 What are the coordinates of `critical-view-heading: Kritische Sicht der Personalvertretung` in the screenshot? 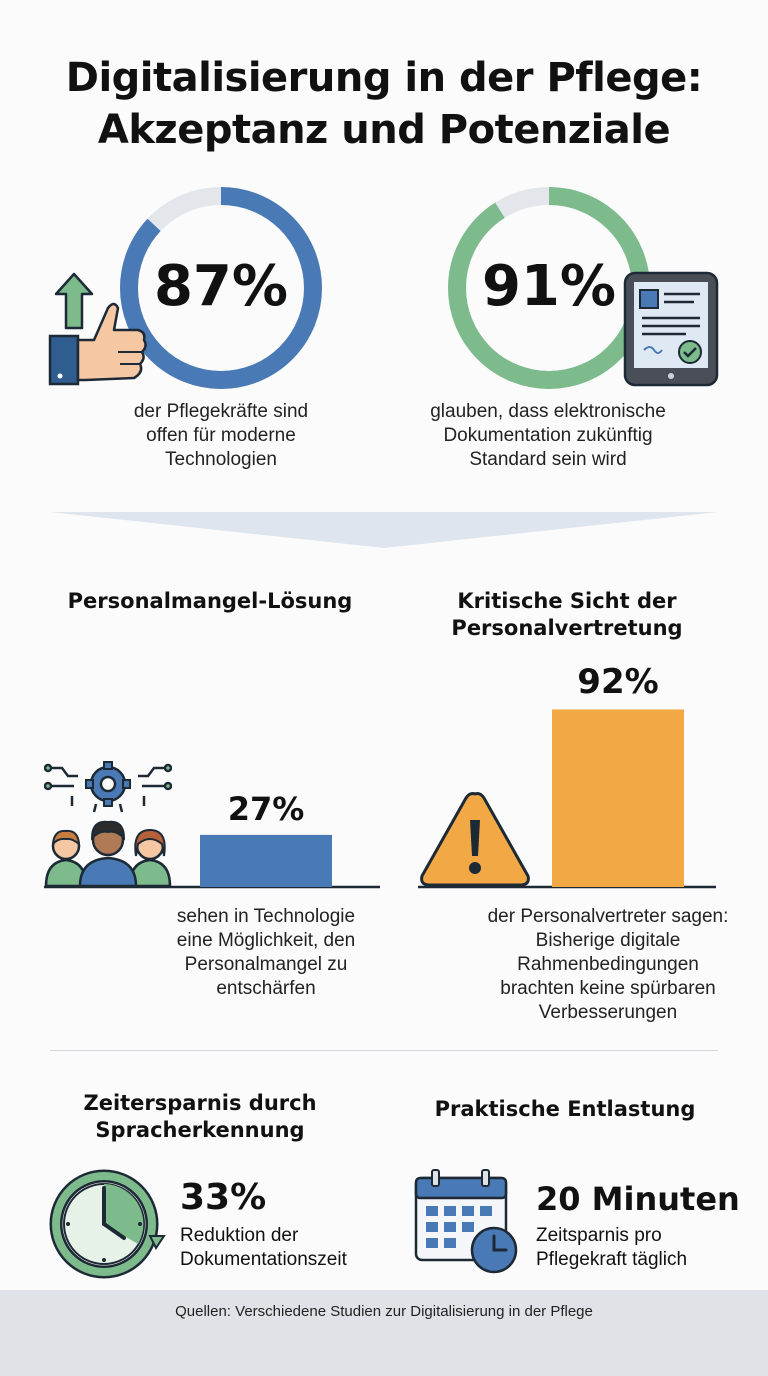 It's located at (567, 615).